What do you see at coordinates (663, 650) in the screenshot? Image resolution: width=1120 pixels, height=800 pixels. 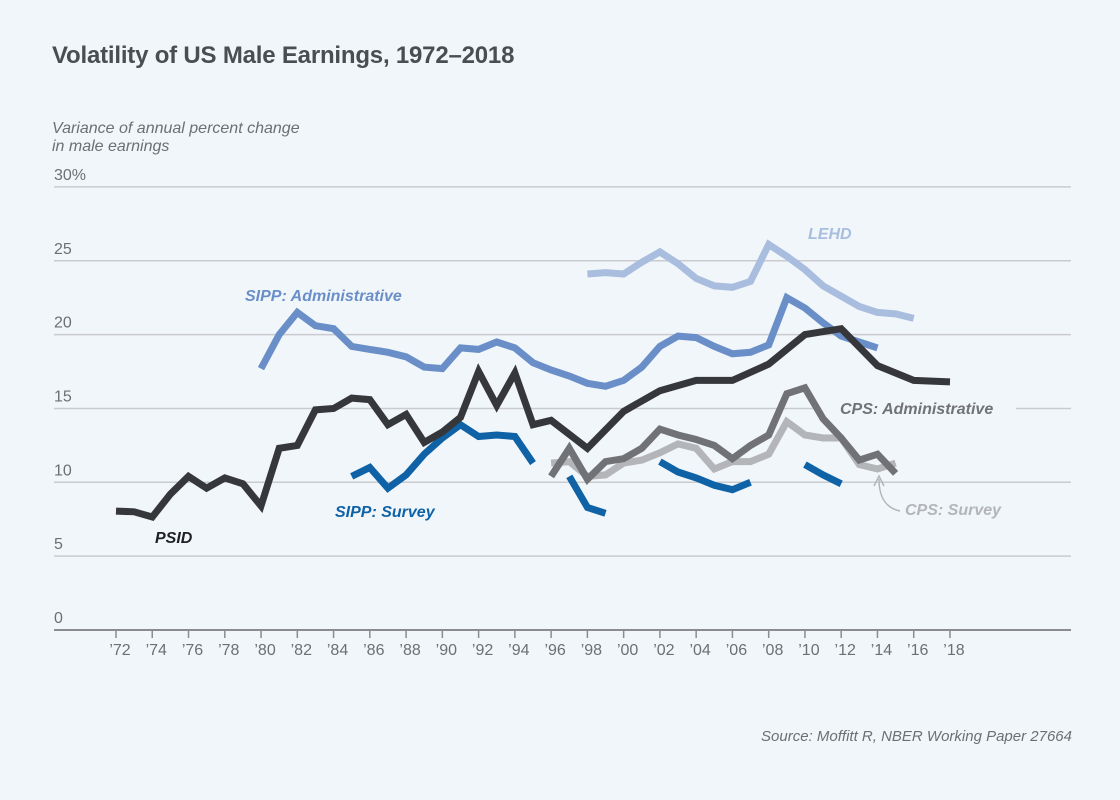 I see `x-tick-label: ’02` at bounding box center [663, 650].